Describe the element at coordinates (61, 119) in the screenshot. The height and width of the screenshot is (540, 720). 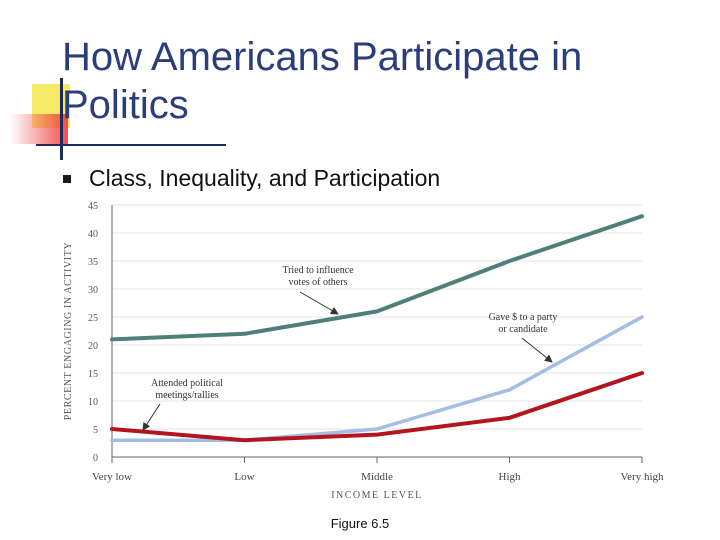
I see `decorative-vertical-line` at that location.